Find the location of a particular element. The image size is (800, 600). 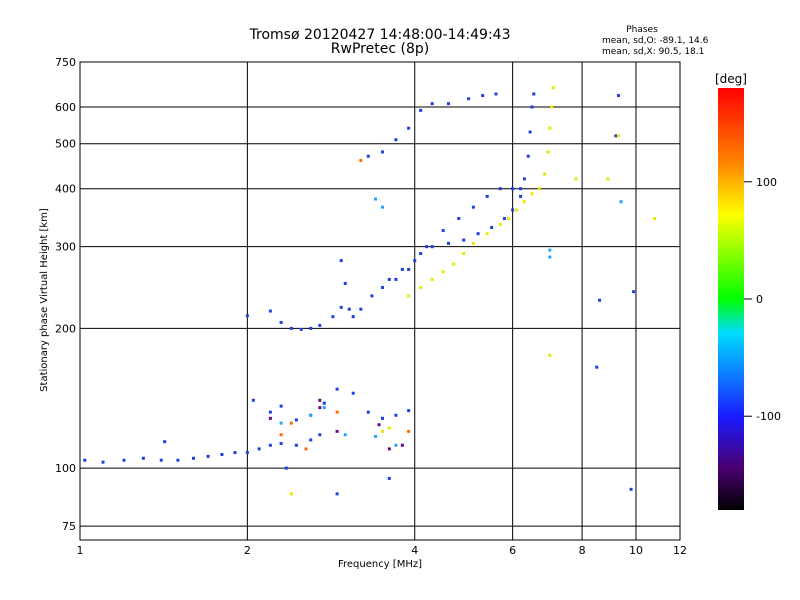

colorbar-ticks: 100 0 -100 is located at coordinates (762, 299).